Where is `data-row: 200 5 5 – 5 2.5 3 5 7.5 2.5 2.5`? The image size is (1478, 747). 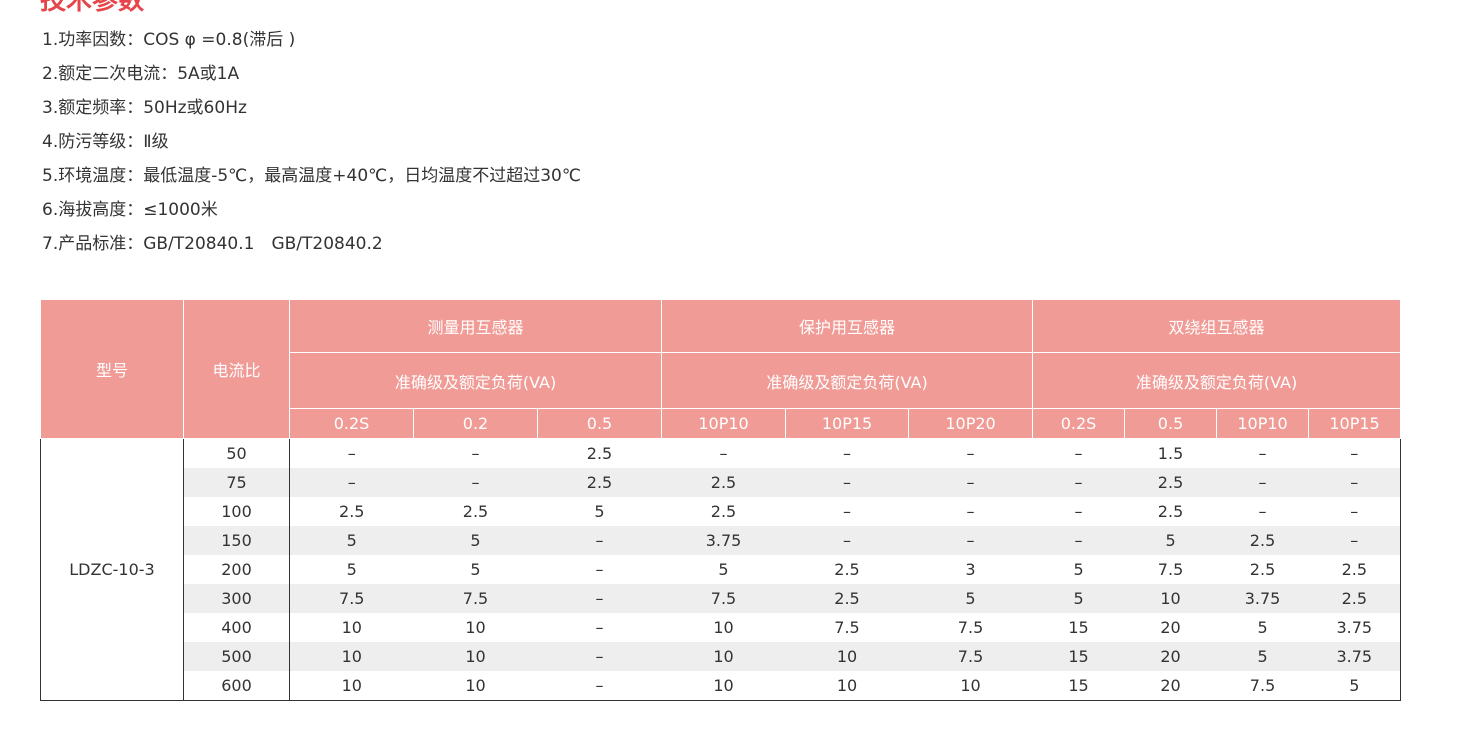 data-row: 200 5 5 – 5 2.5 3 5 7.5 2.5 2.5 is located at coordinates (721, 569).